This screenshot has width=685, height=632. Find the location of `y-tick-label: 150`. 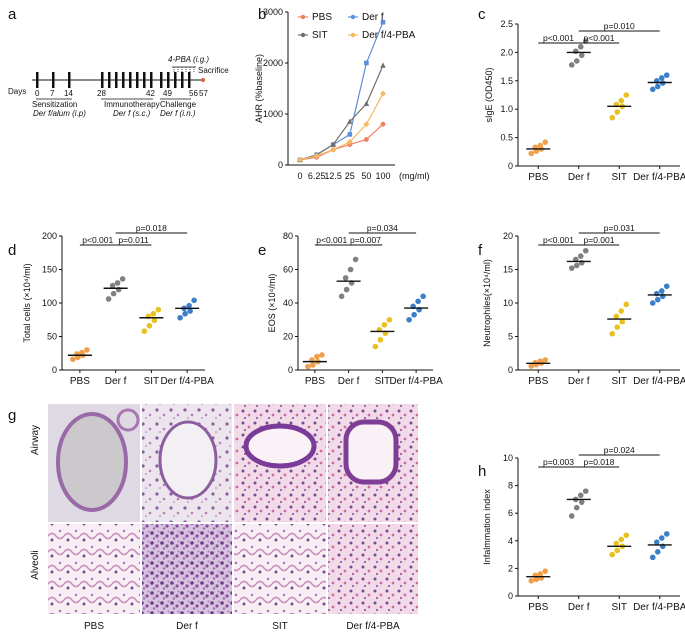

y-tick-label: 150 is located at coordinates (49, 270).